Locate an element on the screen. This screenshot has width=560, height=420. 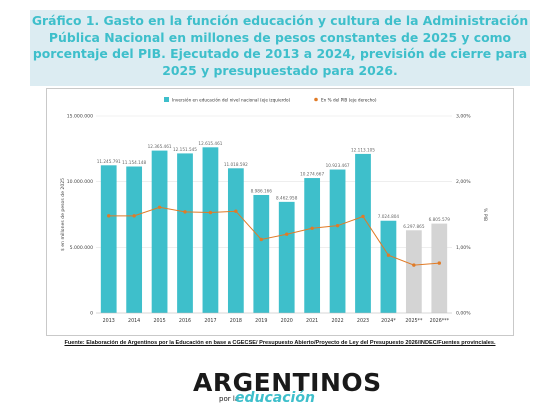
bar-value-label: 12.365.461 is located at coordinates (160, 146).